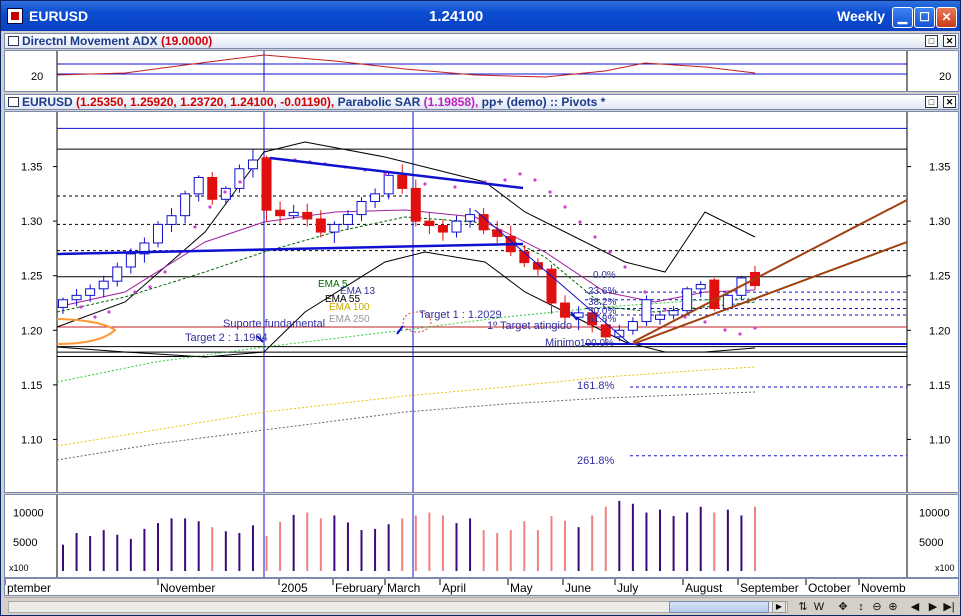  What do you see at coordinates (480, 16) in the screenshot?
I see `title-bar: EURUSD 1.24100 Weekly ▁ ☐ ✕` at bounding box center [480, 16].